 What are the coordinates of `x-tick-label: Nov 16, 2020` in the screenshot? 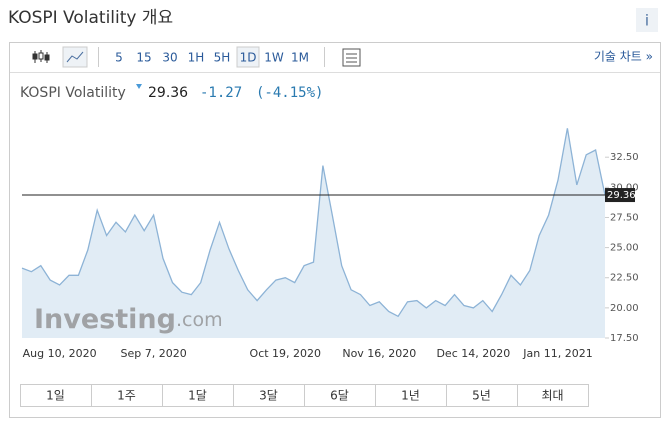 It's located at (379, 353).